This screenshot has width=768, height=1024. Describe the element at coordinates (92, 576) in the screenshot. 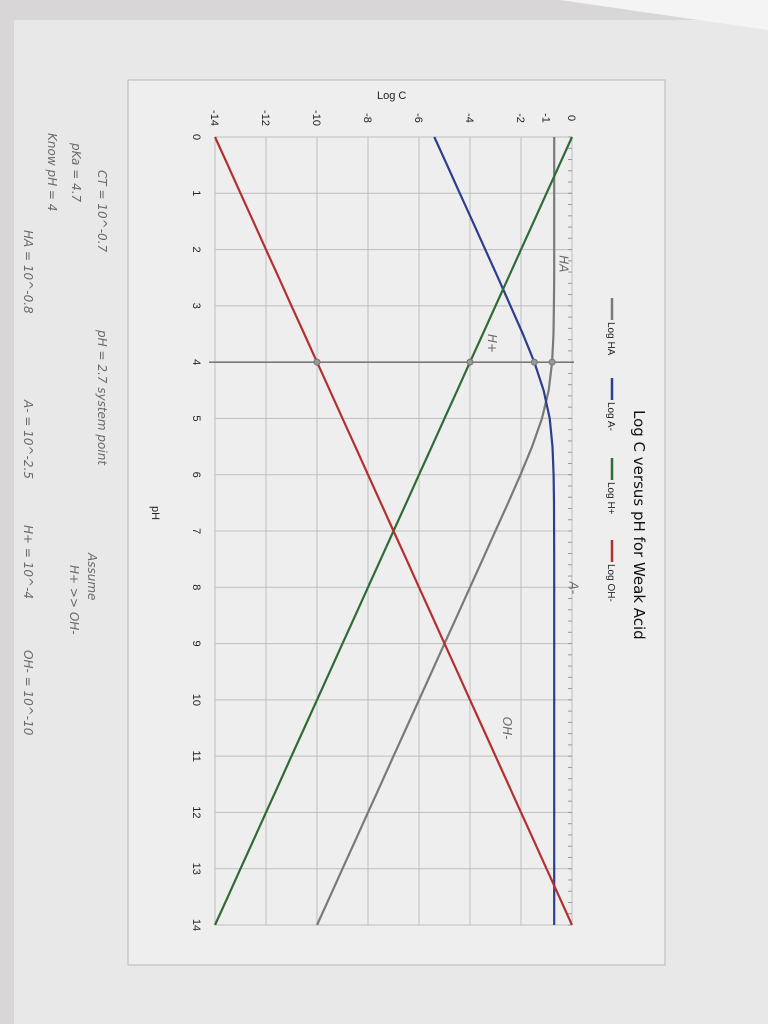

I see `note-assume: Assume` at that location.